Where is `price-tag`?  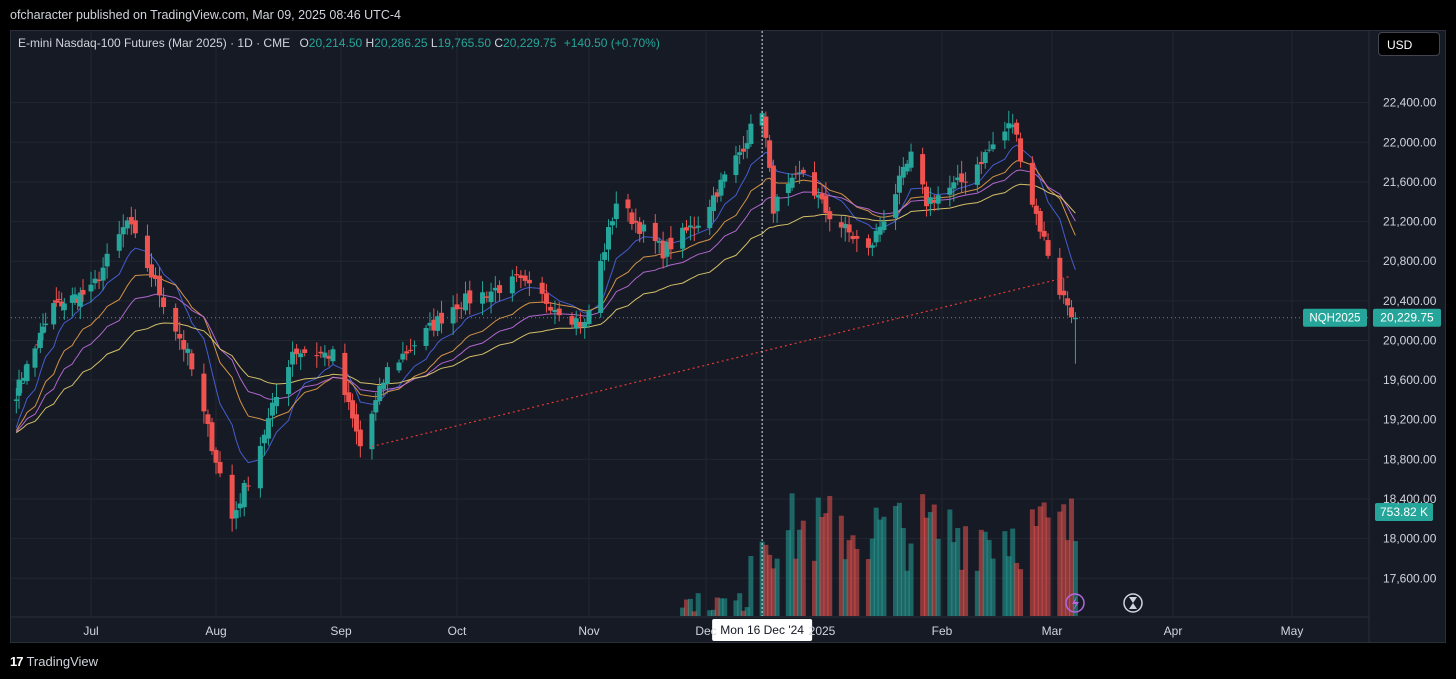 price-tag is located at coordinates (1407, 317).